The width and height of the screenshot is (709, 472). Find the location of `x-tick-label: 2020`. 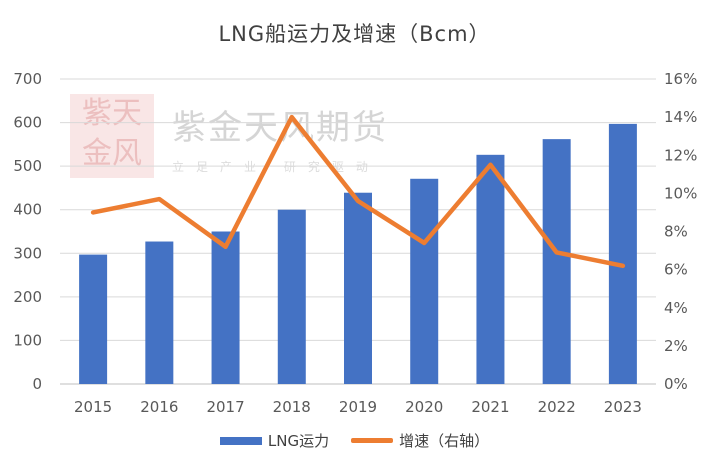

x-tick-label: 2020 is located at coordinates (424, 407).